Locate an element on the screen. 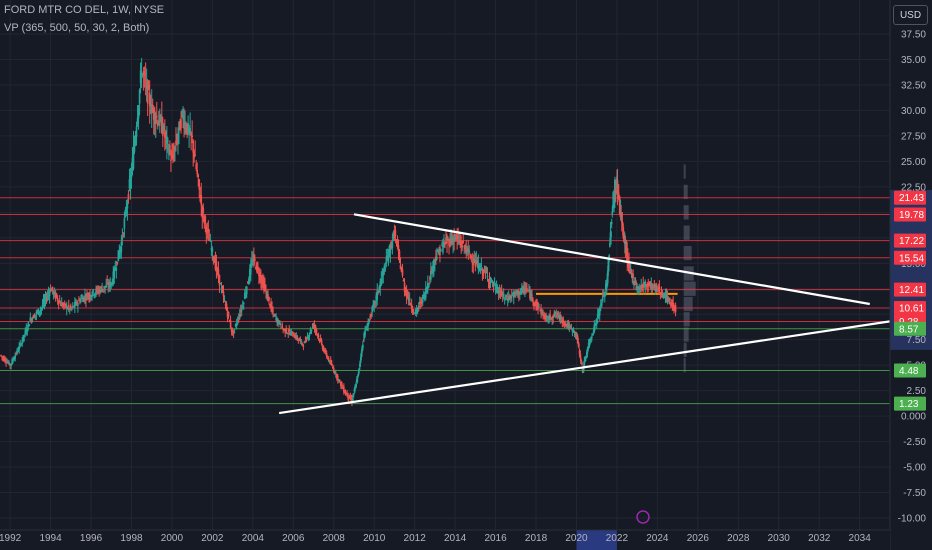  currency-button: USD is located at coordinates (910, 15).